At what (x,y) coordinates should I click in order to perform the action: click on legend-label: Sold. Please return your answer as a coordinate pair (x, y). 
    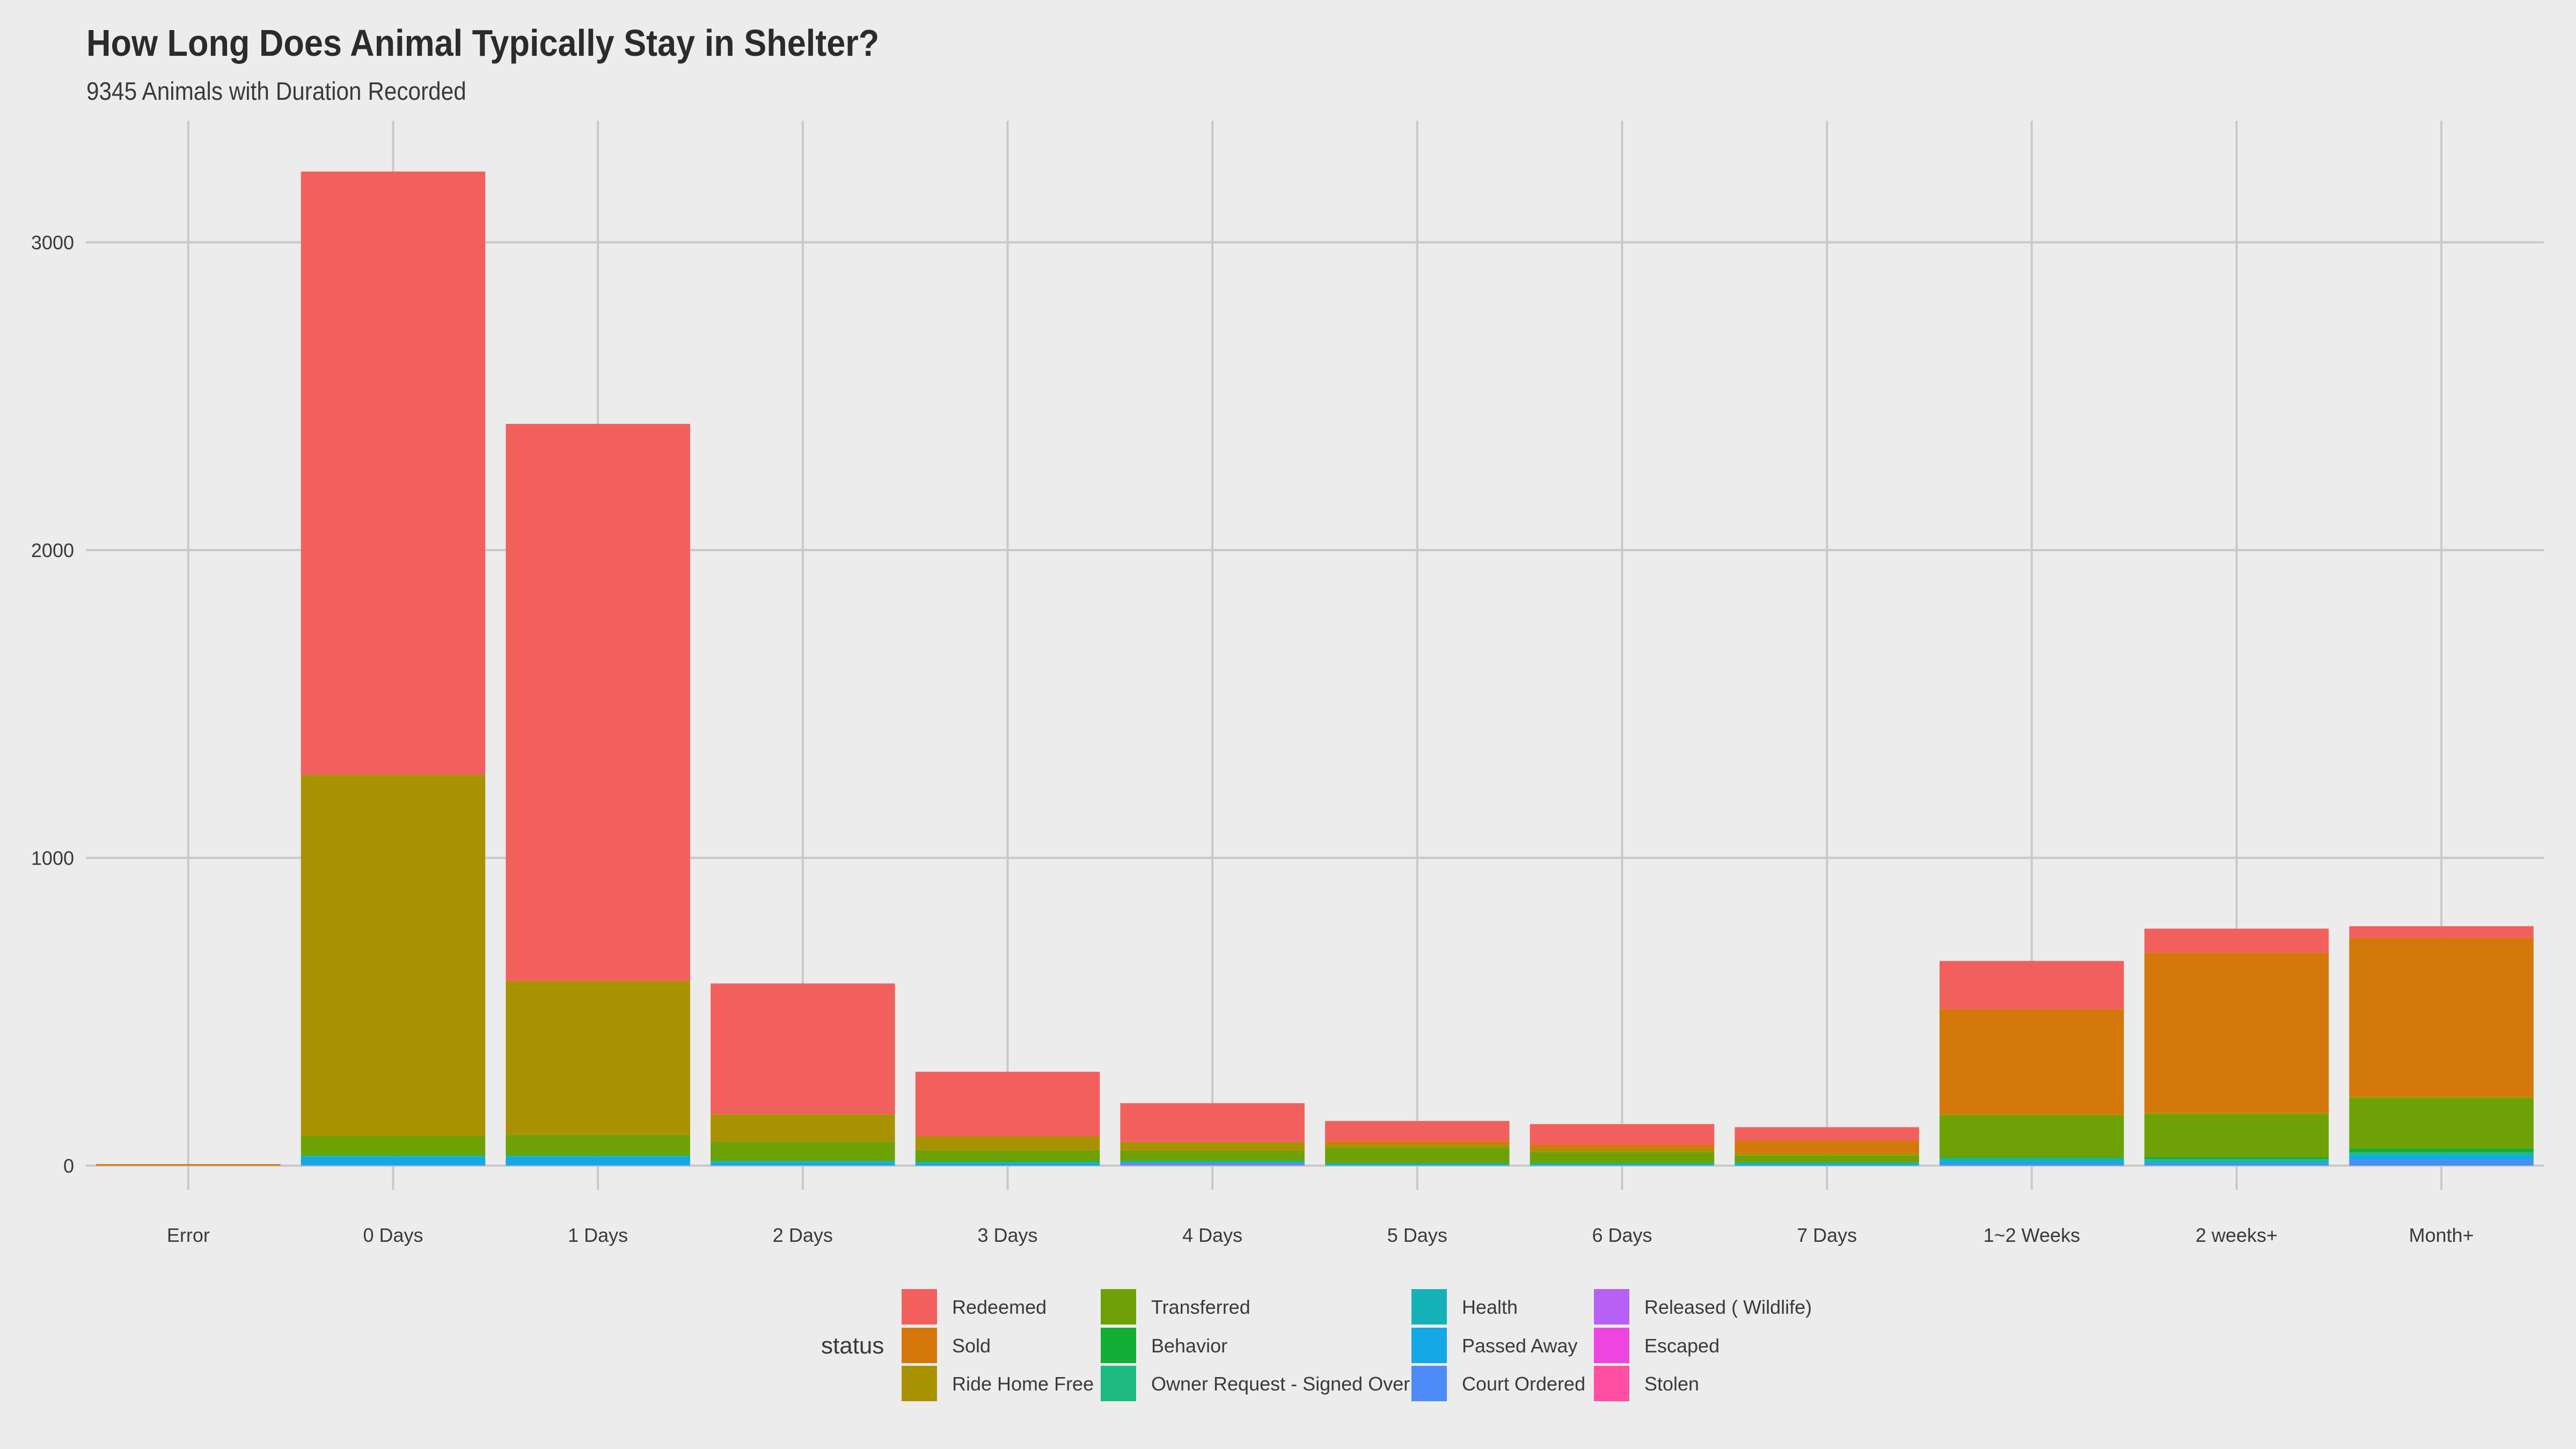
    Looking at the image, I should click on (971, 1346).